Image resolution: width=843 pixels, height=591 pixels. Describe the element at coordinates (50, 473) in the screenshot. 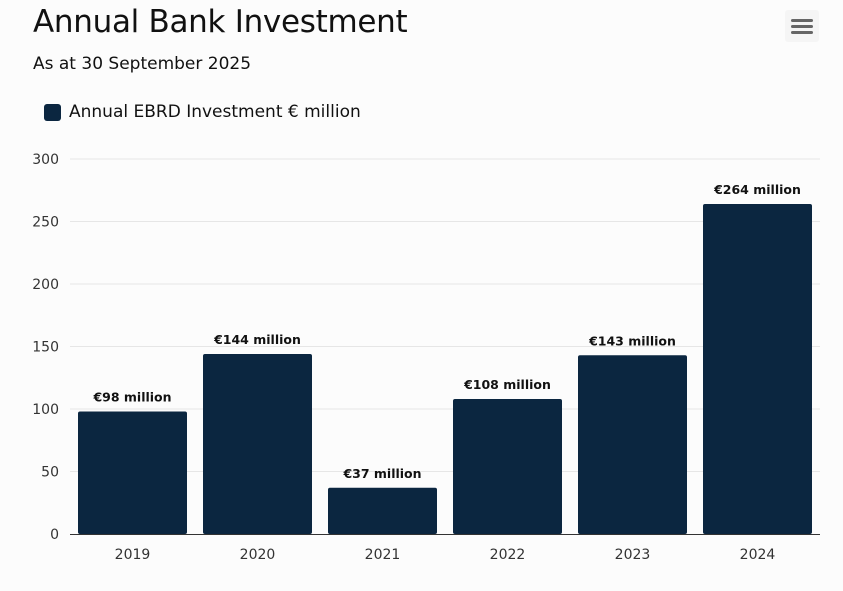

I see `y-tick-label: 50` at that location.